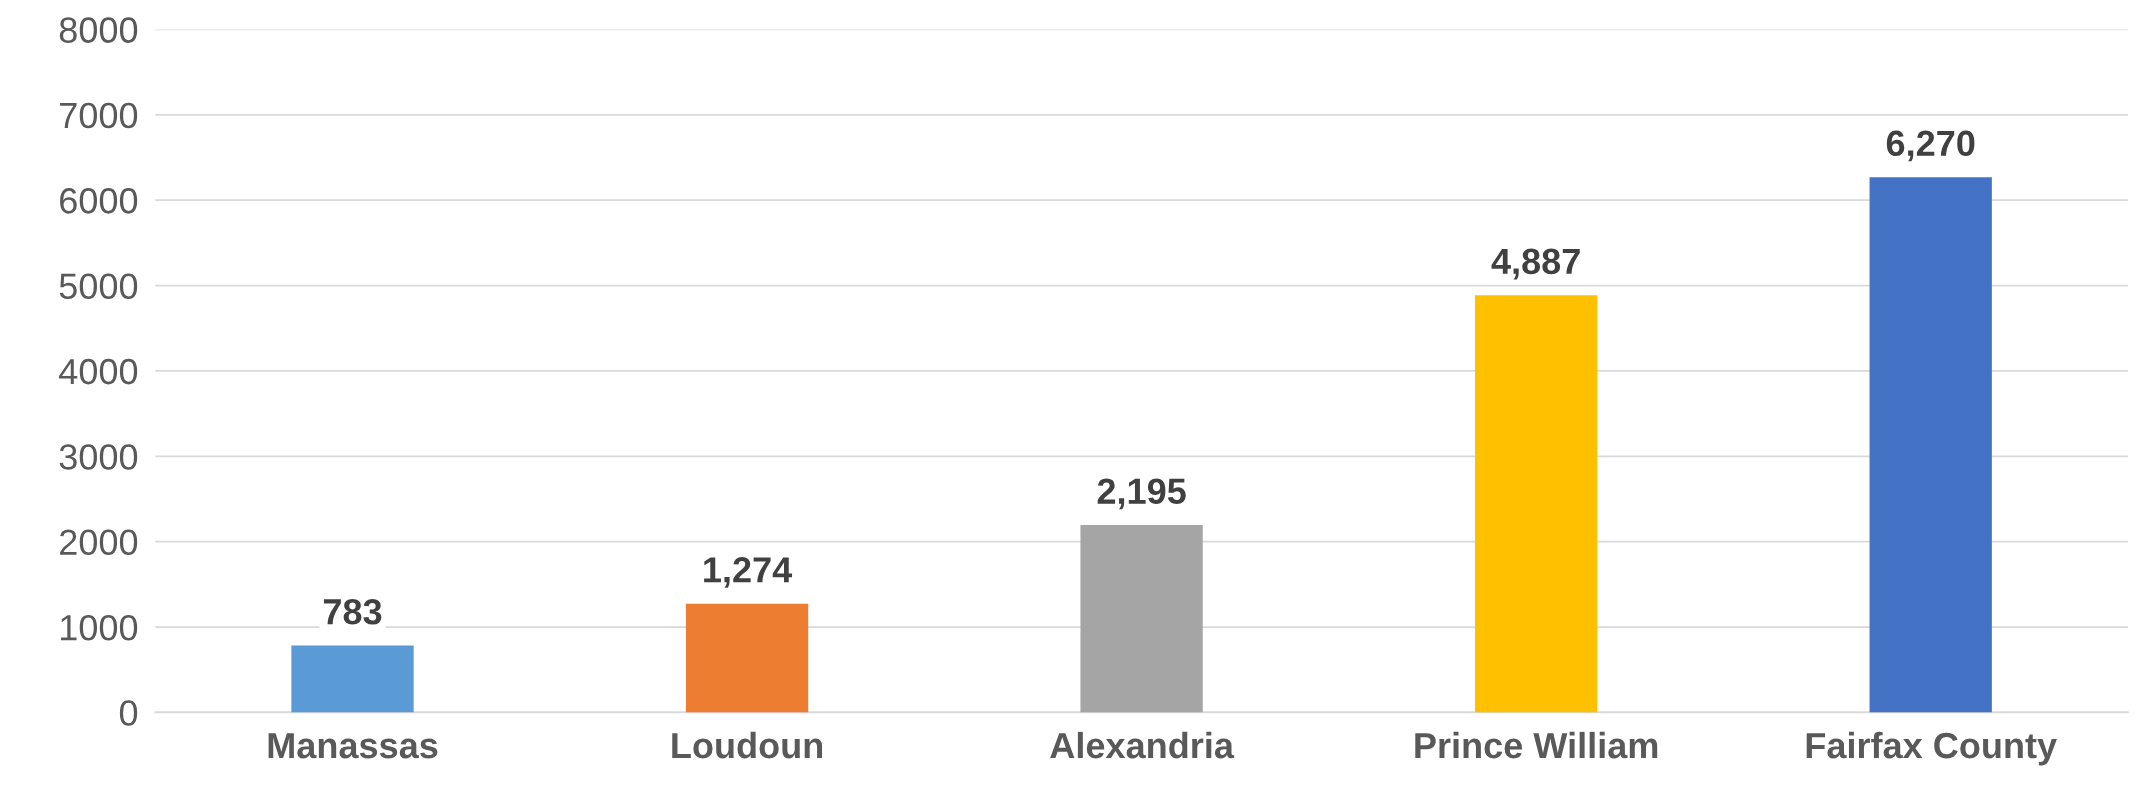  I want to click on data-label: 6,270, so click(1930, 146).